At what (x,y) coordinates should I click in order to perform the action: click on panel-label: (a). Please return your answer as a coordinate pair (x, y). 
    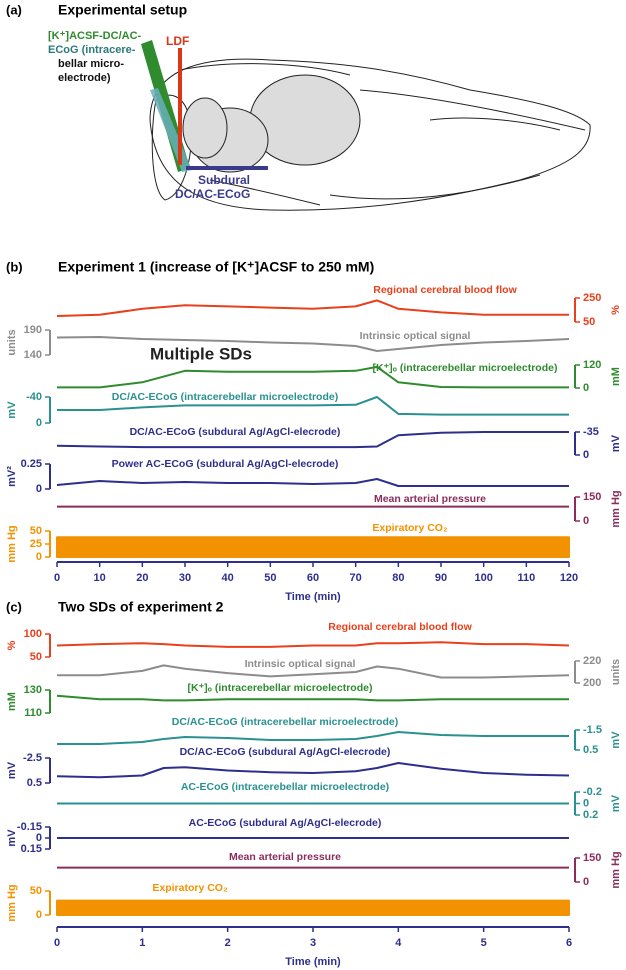
    Looking at the image, I should click on (14, 9).